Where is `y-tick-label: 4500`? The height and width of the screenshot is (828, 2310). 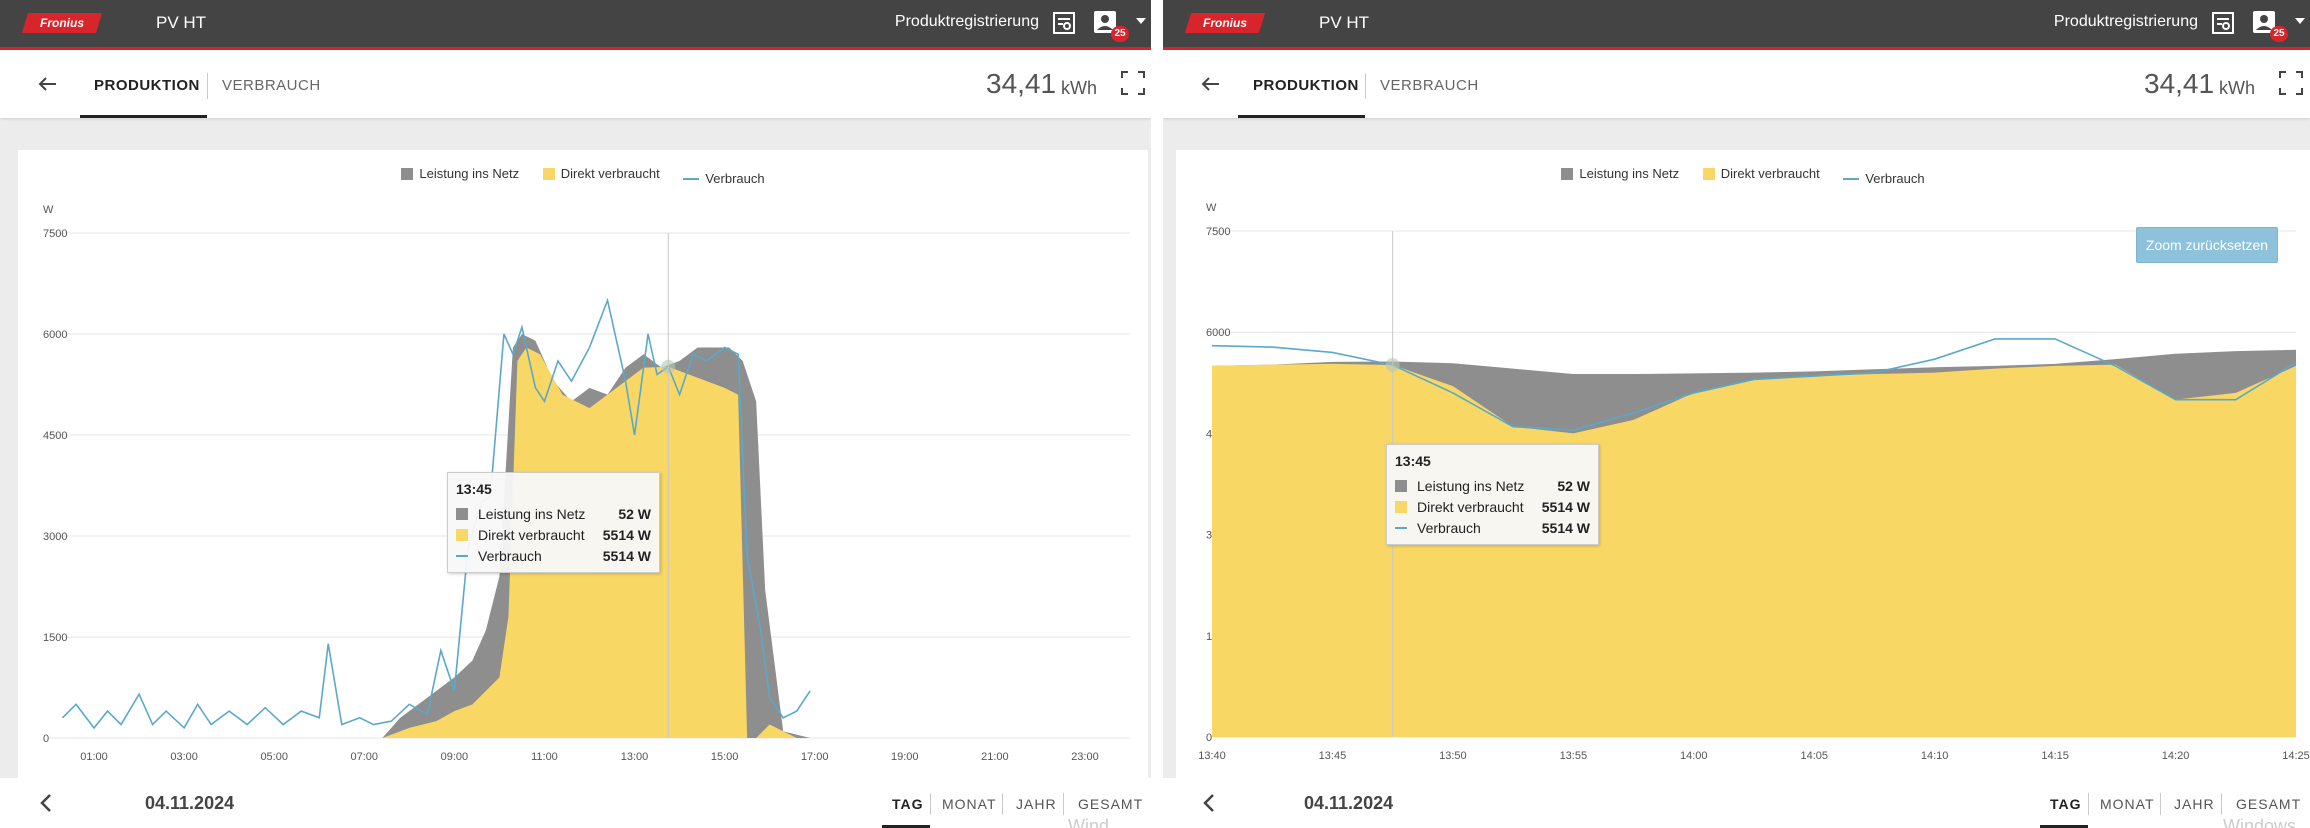
y-tick-label: 4500 is located at coordinates (55, 436).